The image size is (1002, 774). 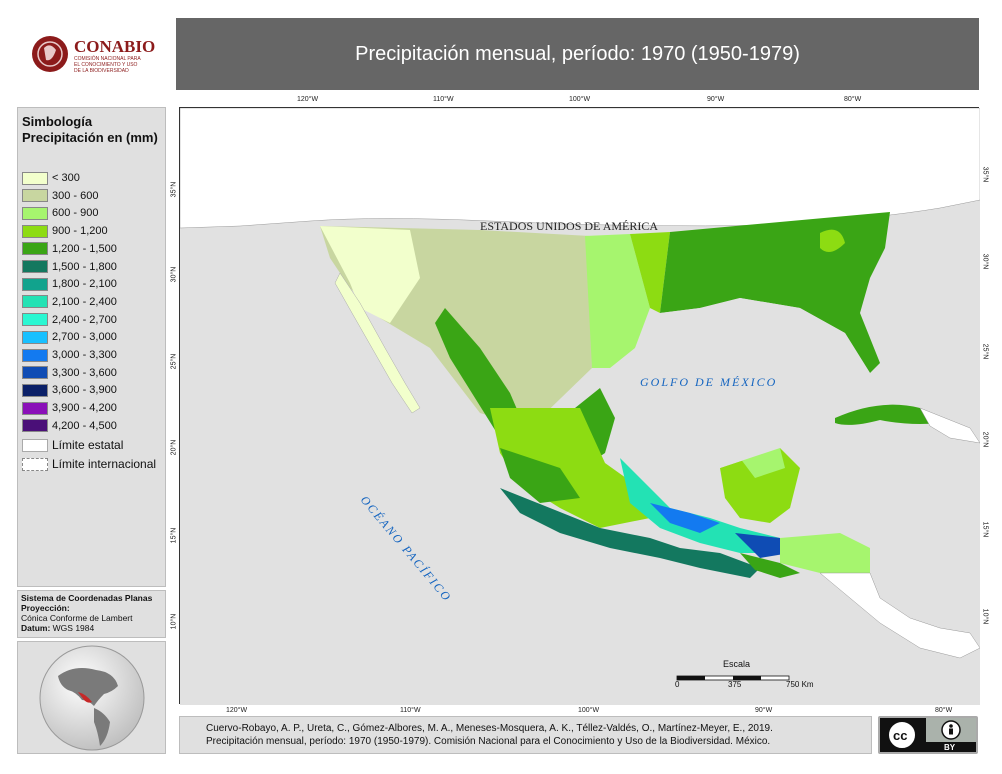 I want to click on legend-label: < 300, so click(x=66, y=178).